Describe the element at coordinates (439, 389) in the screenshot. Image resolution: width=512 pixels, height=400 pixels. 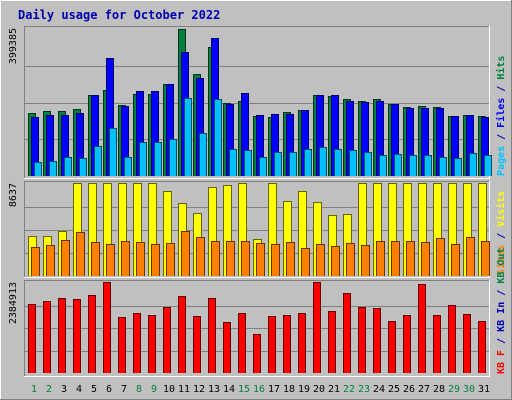
I see `day-label: 28` at that location.